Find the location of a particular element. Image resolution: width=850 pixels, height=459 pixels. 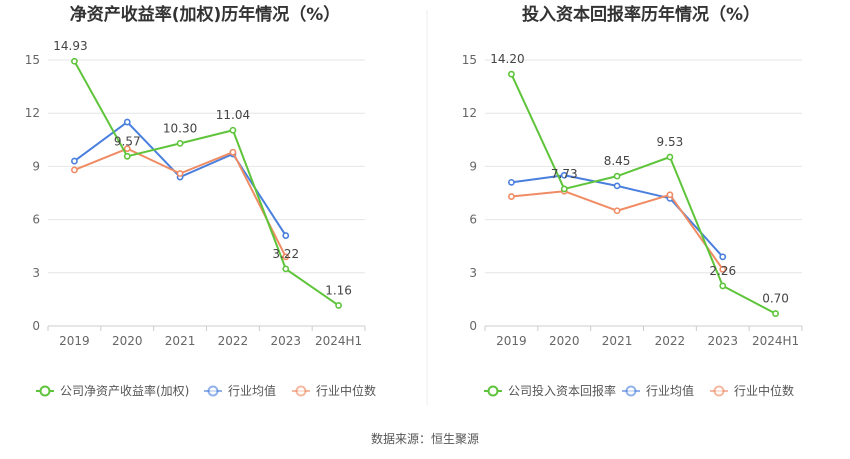

data-label: 9.53 is located at coordinates (670, 142).